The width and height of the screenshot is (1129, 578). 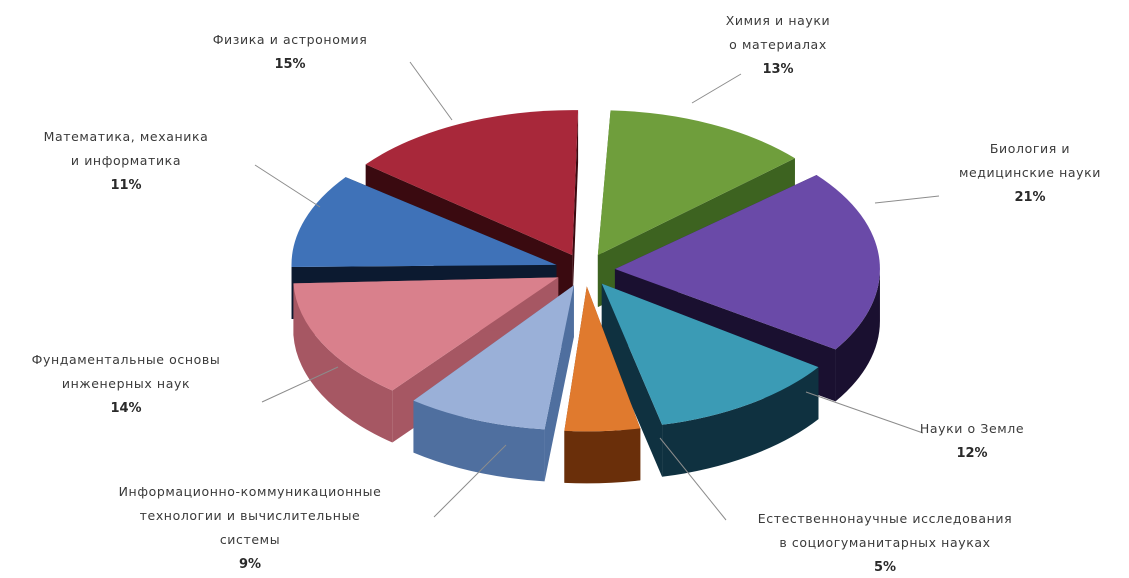 What do you see at coordinates (971, 453) in the screenshot?
I see `slice-percent-3: 12%` at bounding box center [971, 453].